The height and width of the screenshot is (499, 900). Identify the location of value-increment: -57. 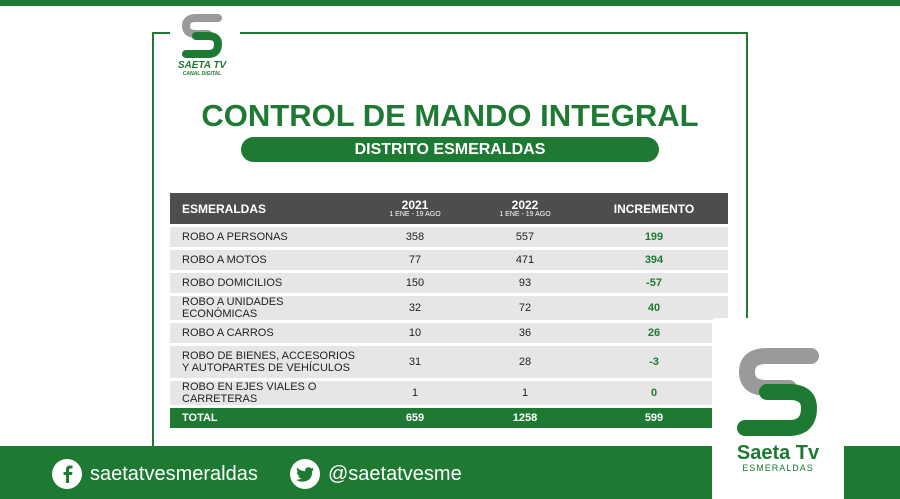
(654, 283).